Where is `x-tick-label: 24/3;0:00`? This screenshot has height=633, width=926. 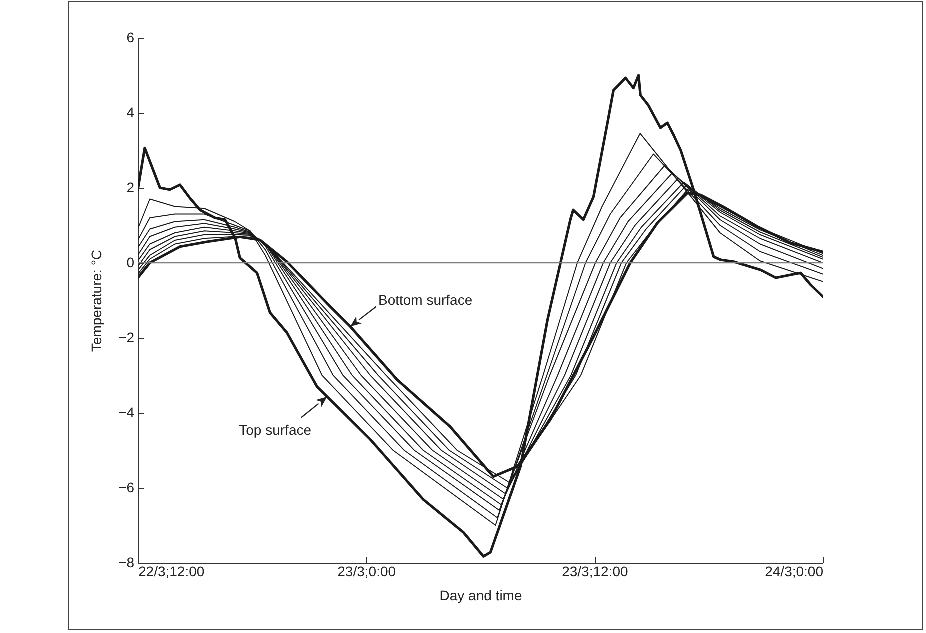 x-tick-label: 24/3;0:00 is located at coordinates (794, 572).